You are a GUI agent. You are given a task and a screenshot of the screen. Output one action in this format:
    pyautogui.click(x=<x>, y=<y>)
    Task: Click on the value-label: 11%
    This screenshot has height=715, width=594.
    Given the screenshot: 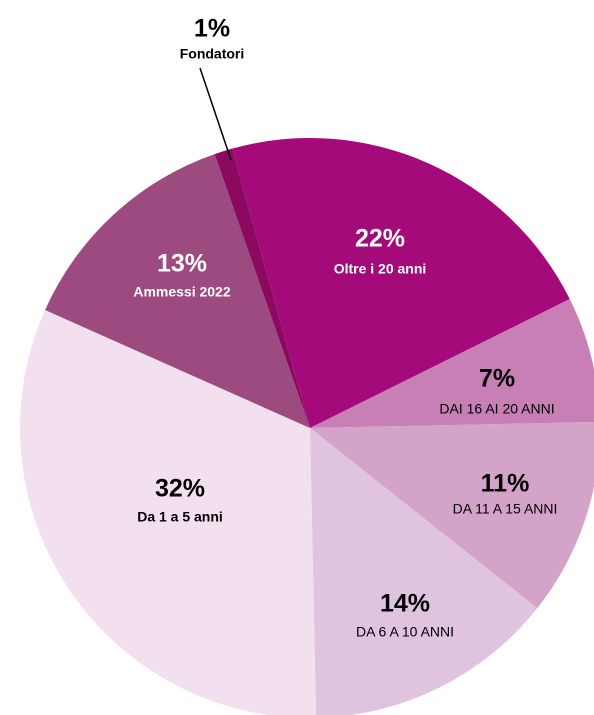 What is the action you would take?
    pyautogui.click(x=505, y=484)
    